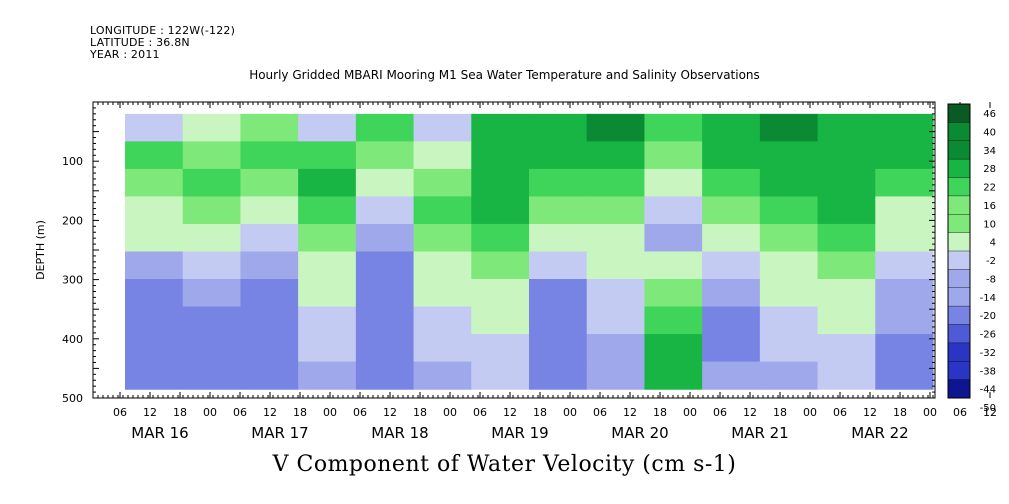  What do you see at coordinates (989, 188) in the screenshot?
I see `colorbar-label: 22` at bounding box center [989, 188].